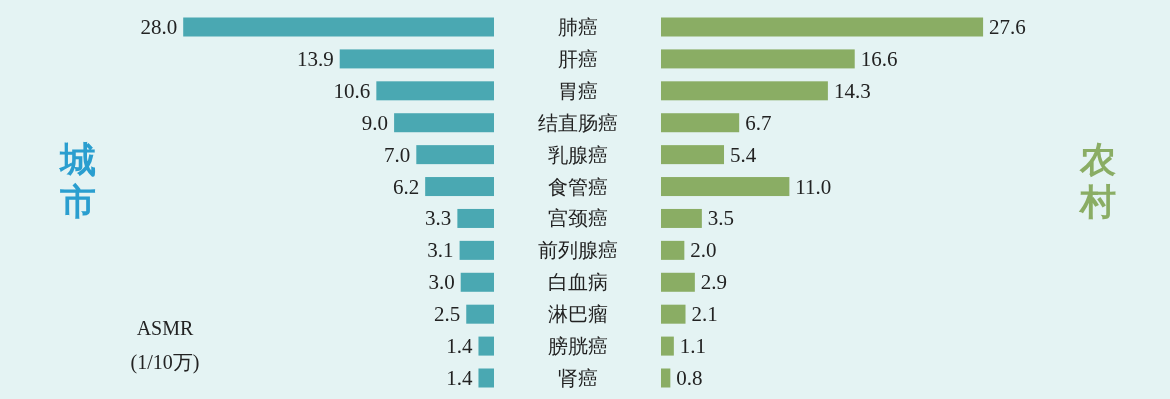 The height and width of the screenshot is (399, 1170). What do you see at coordinates (1007, 27) in the screenshot?
I see `data-label: 27.6` at bounding box center [1007, 27].